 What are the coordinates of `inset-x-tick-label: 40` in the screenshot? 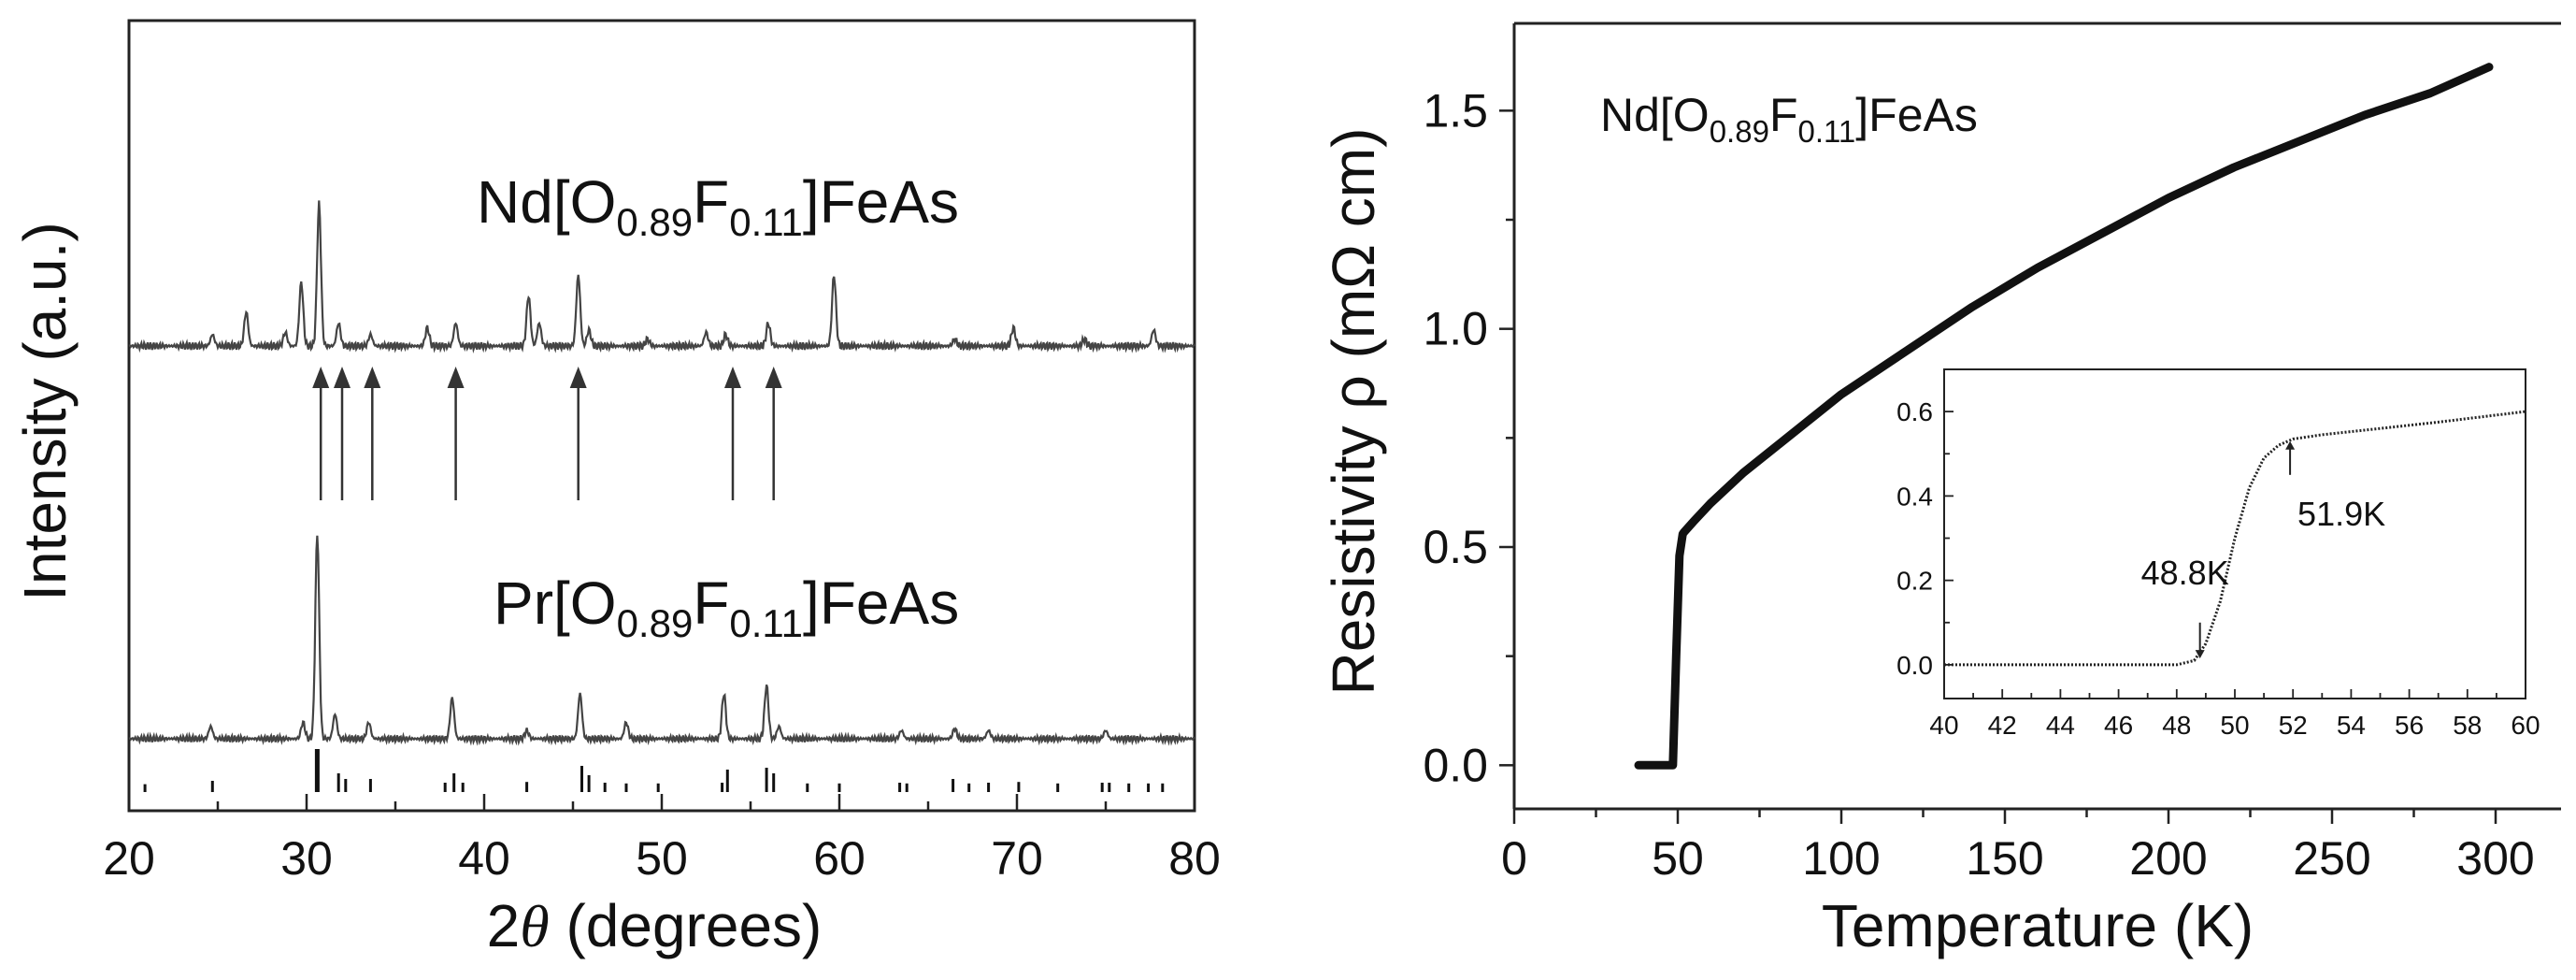 It's located at (1944, 725).